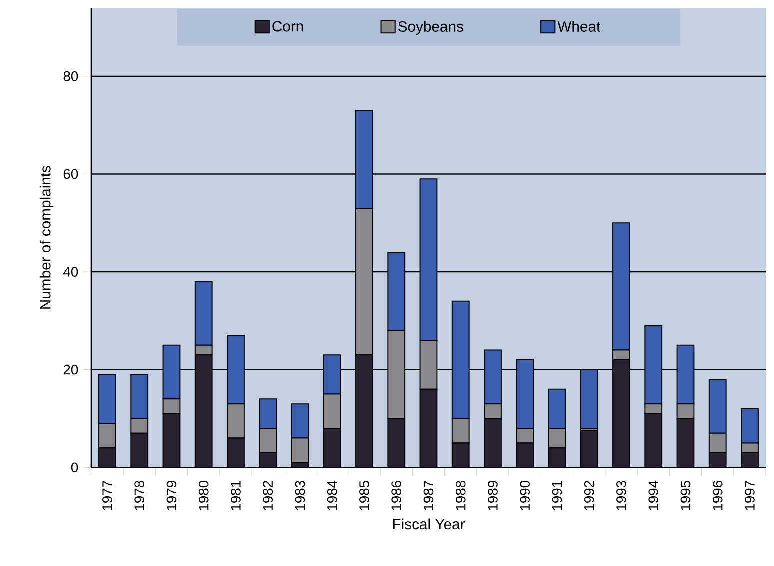 The height and width of the screenshot is (566, 774). Describe the element at coordinates (71, 76) in the screenshot. I see `y-tick-label: 80` at that location.